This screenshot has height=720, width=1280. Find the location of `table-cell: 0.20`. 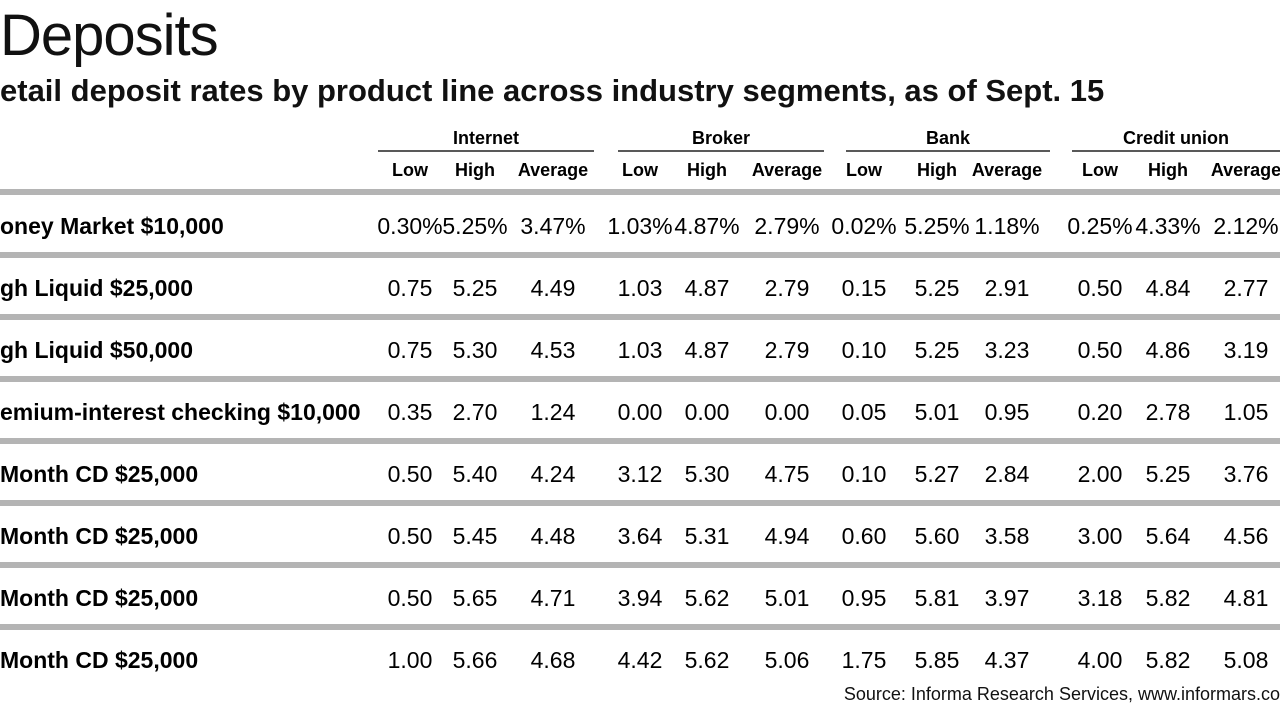

table-cell: 0.20 is located at coordinates (1100, 412).